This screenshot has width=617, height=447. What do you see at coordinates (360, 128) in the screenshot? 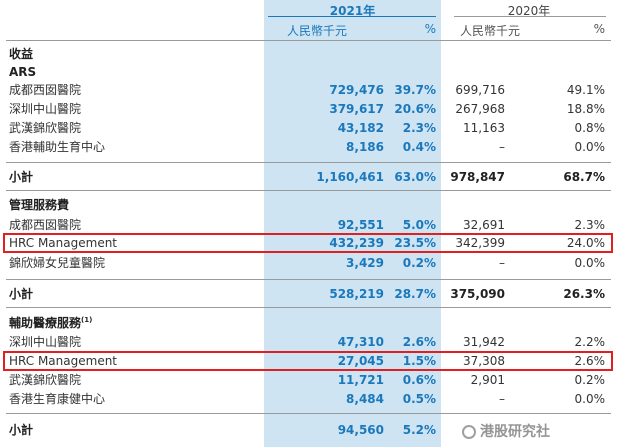
I see `value-2021: 43,182` at bounding box center [360, 128].